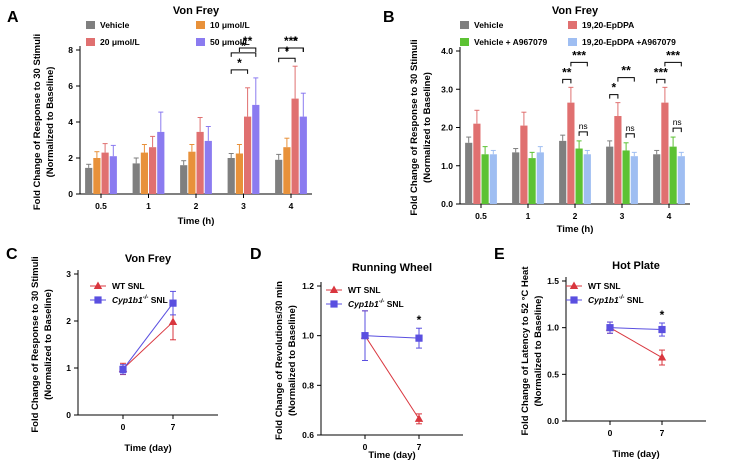 This screenshot has width=743, height=466. What do you see at coordinates (68, 274) in the screenshot?
I see `y-tick-label: 3` at bounding box center [68, 274].